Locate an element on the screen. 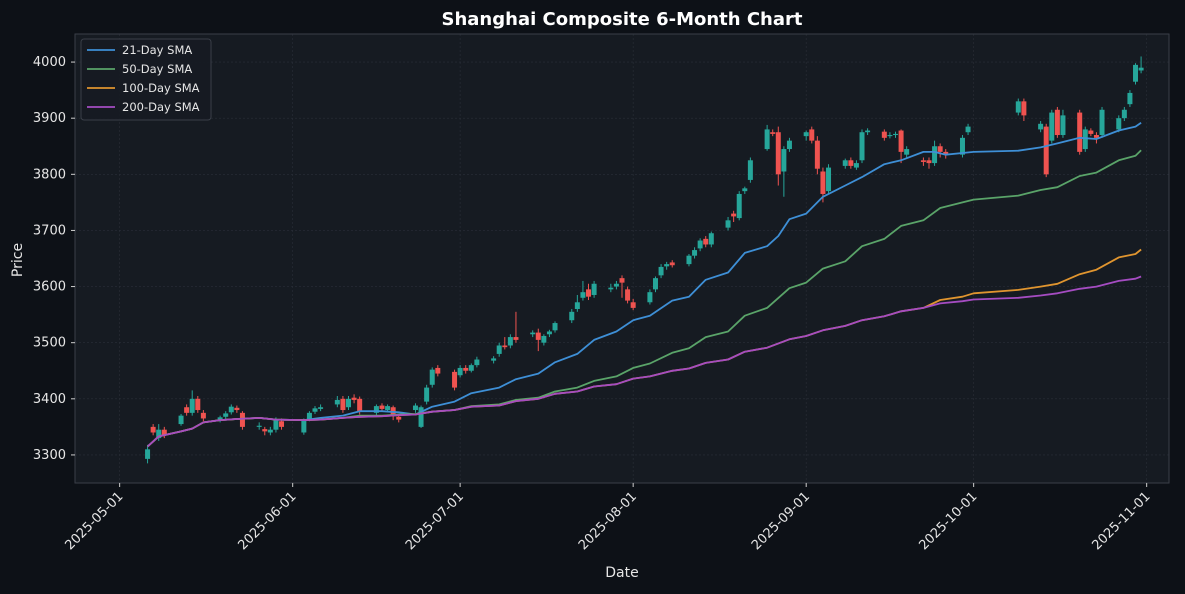 This screenshot has width=1185, height=594. x-axis-label: Date is located at coordinates (621, 573).